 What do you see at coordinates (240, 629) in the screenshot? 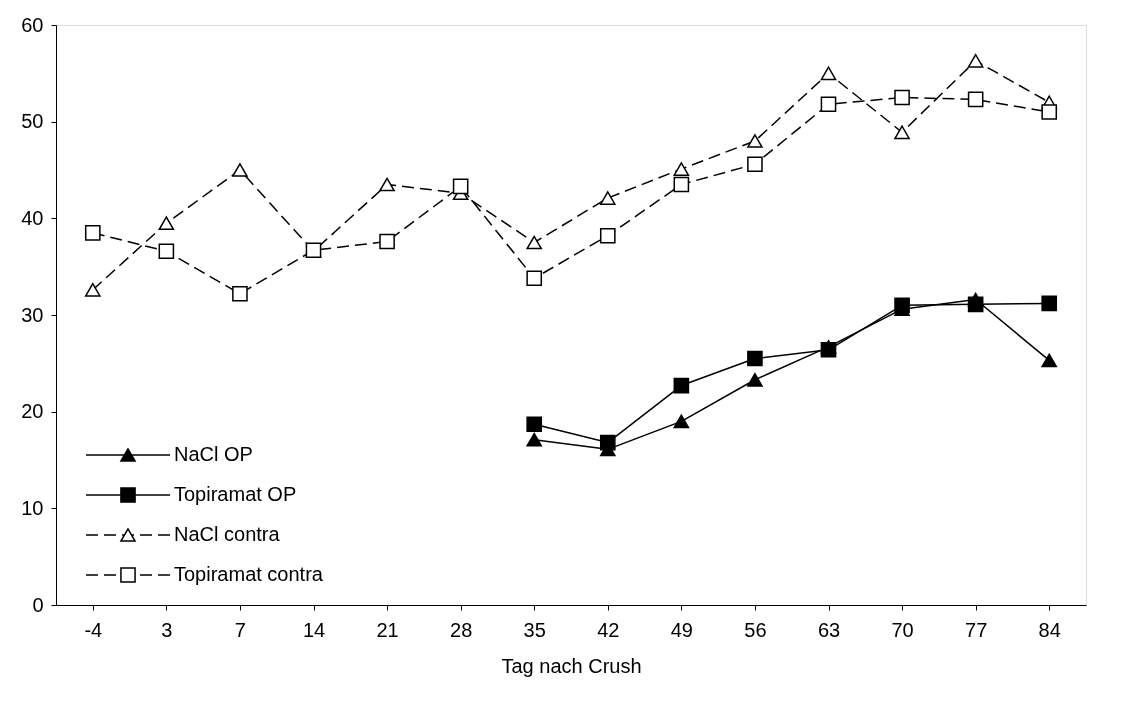
I see `x-tick-label: 7` at bounding box center [240, 629].